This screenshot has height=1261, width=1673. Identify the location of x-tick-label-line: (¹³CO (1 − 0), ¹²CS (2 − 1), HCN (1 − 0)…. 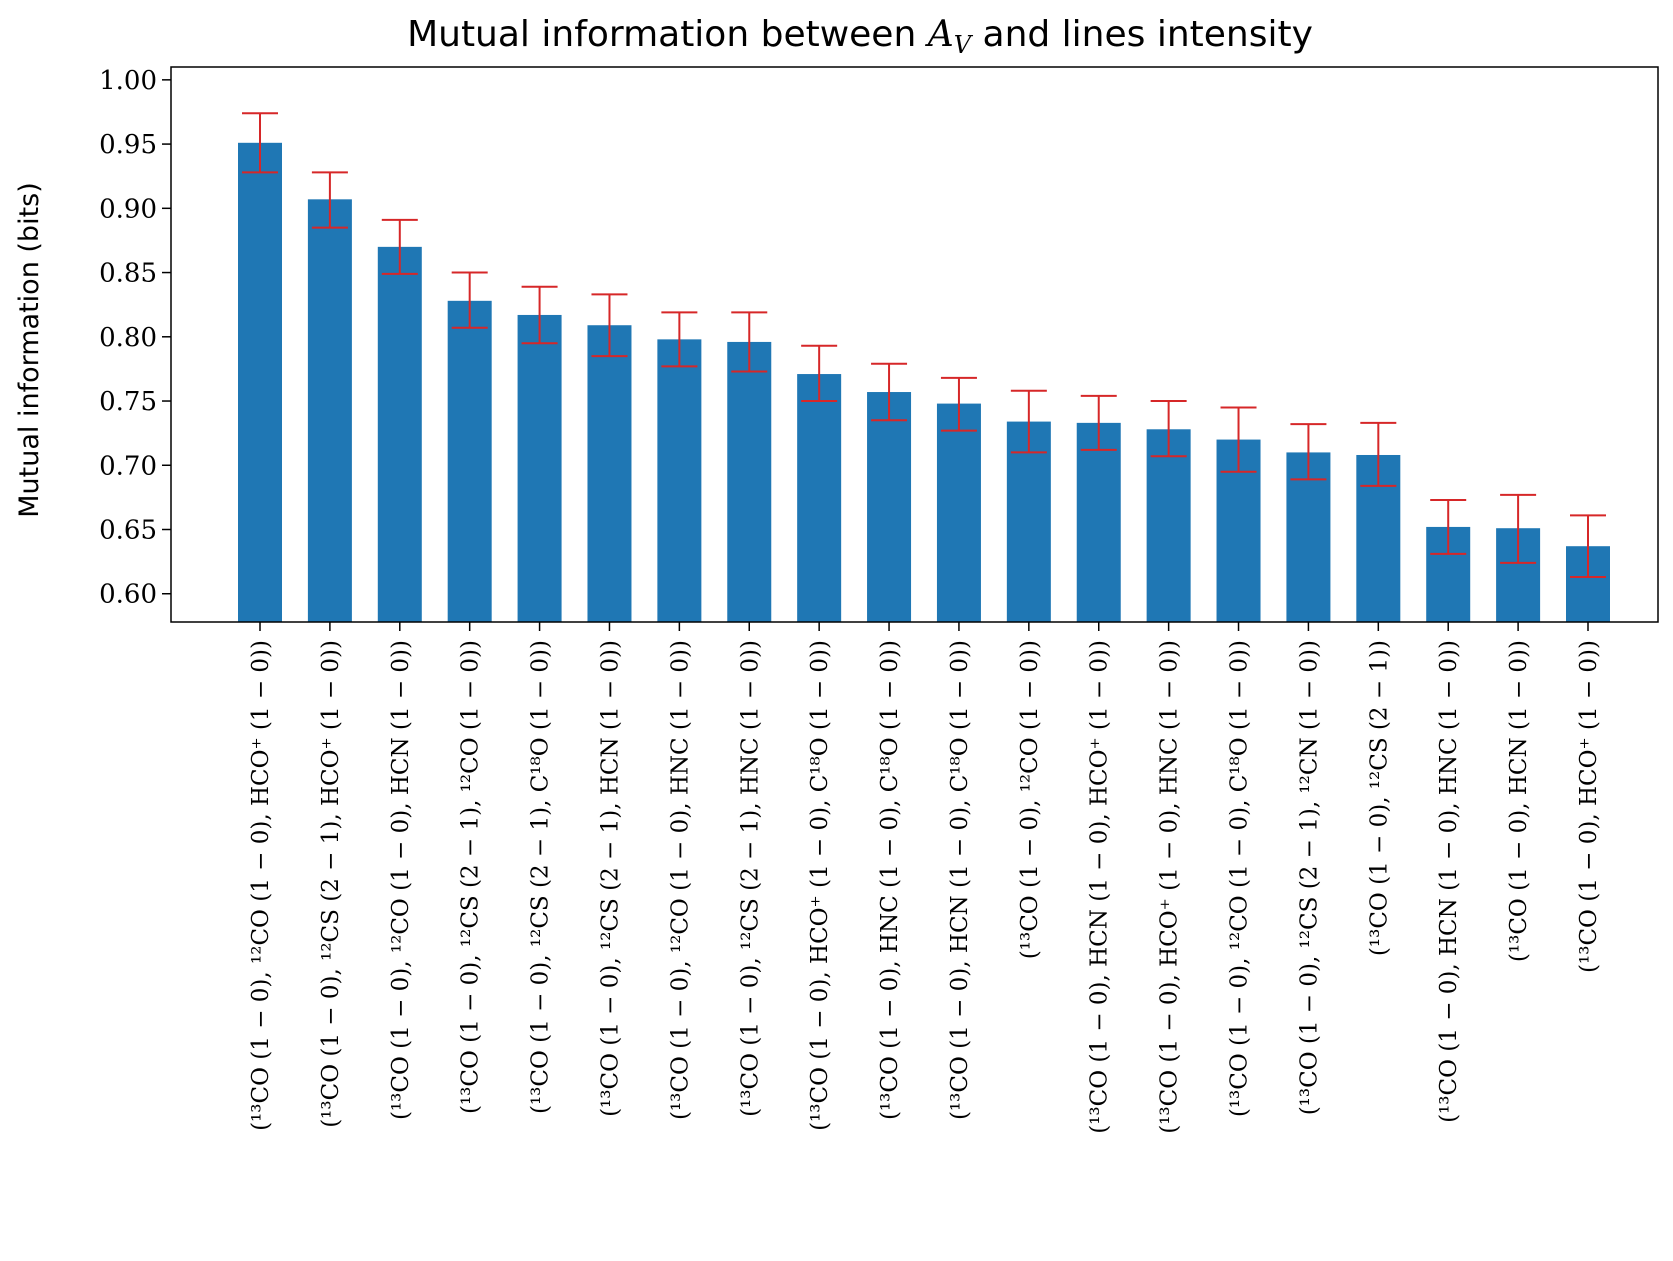
(610, 878).